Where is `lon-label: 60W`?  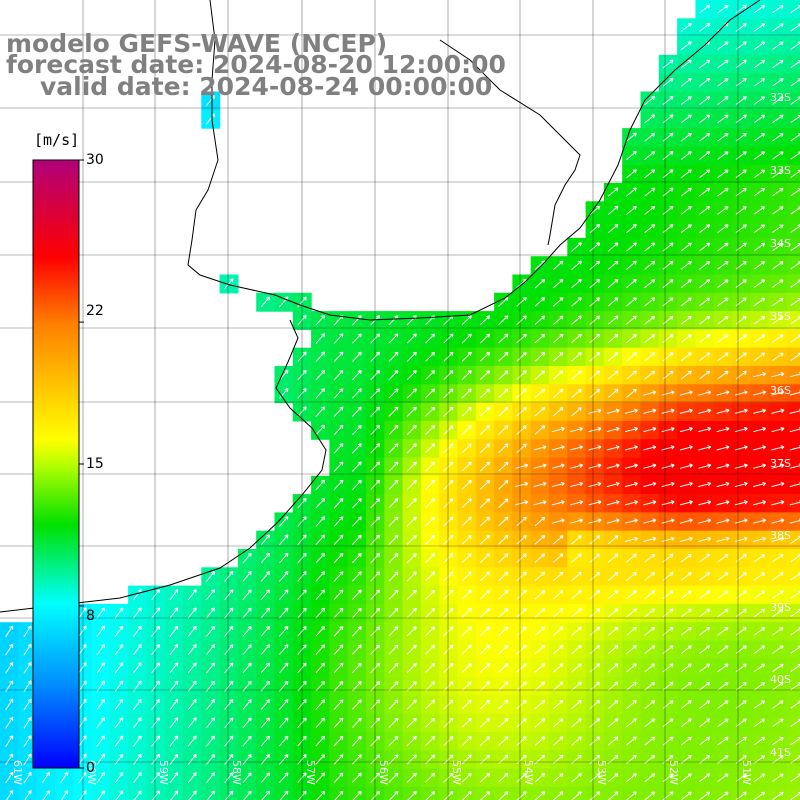
lon-label: 60W is located at coordinates (91, 772).